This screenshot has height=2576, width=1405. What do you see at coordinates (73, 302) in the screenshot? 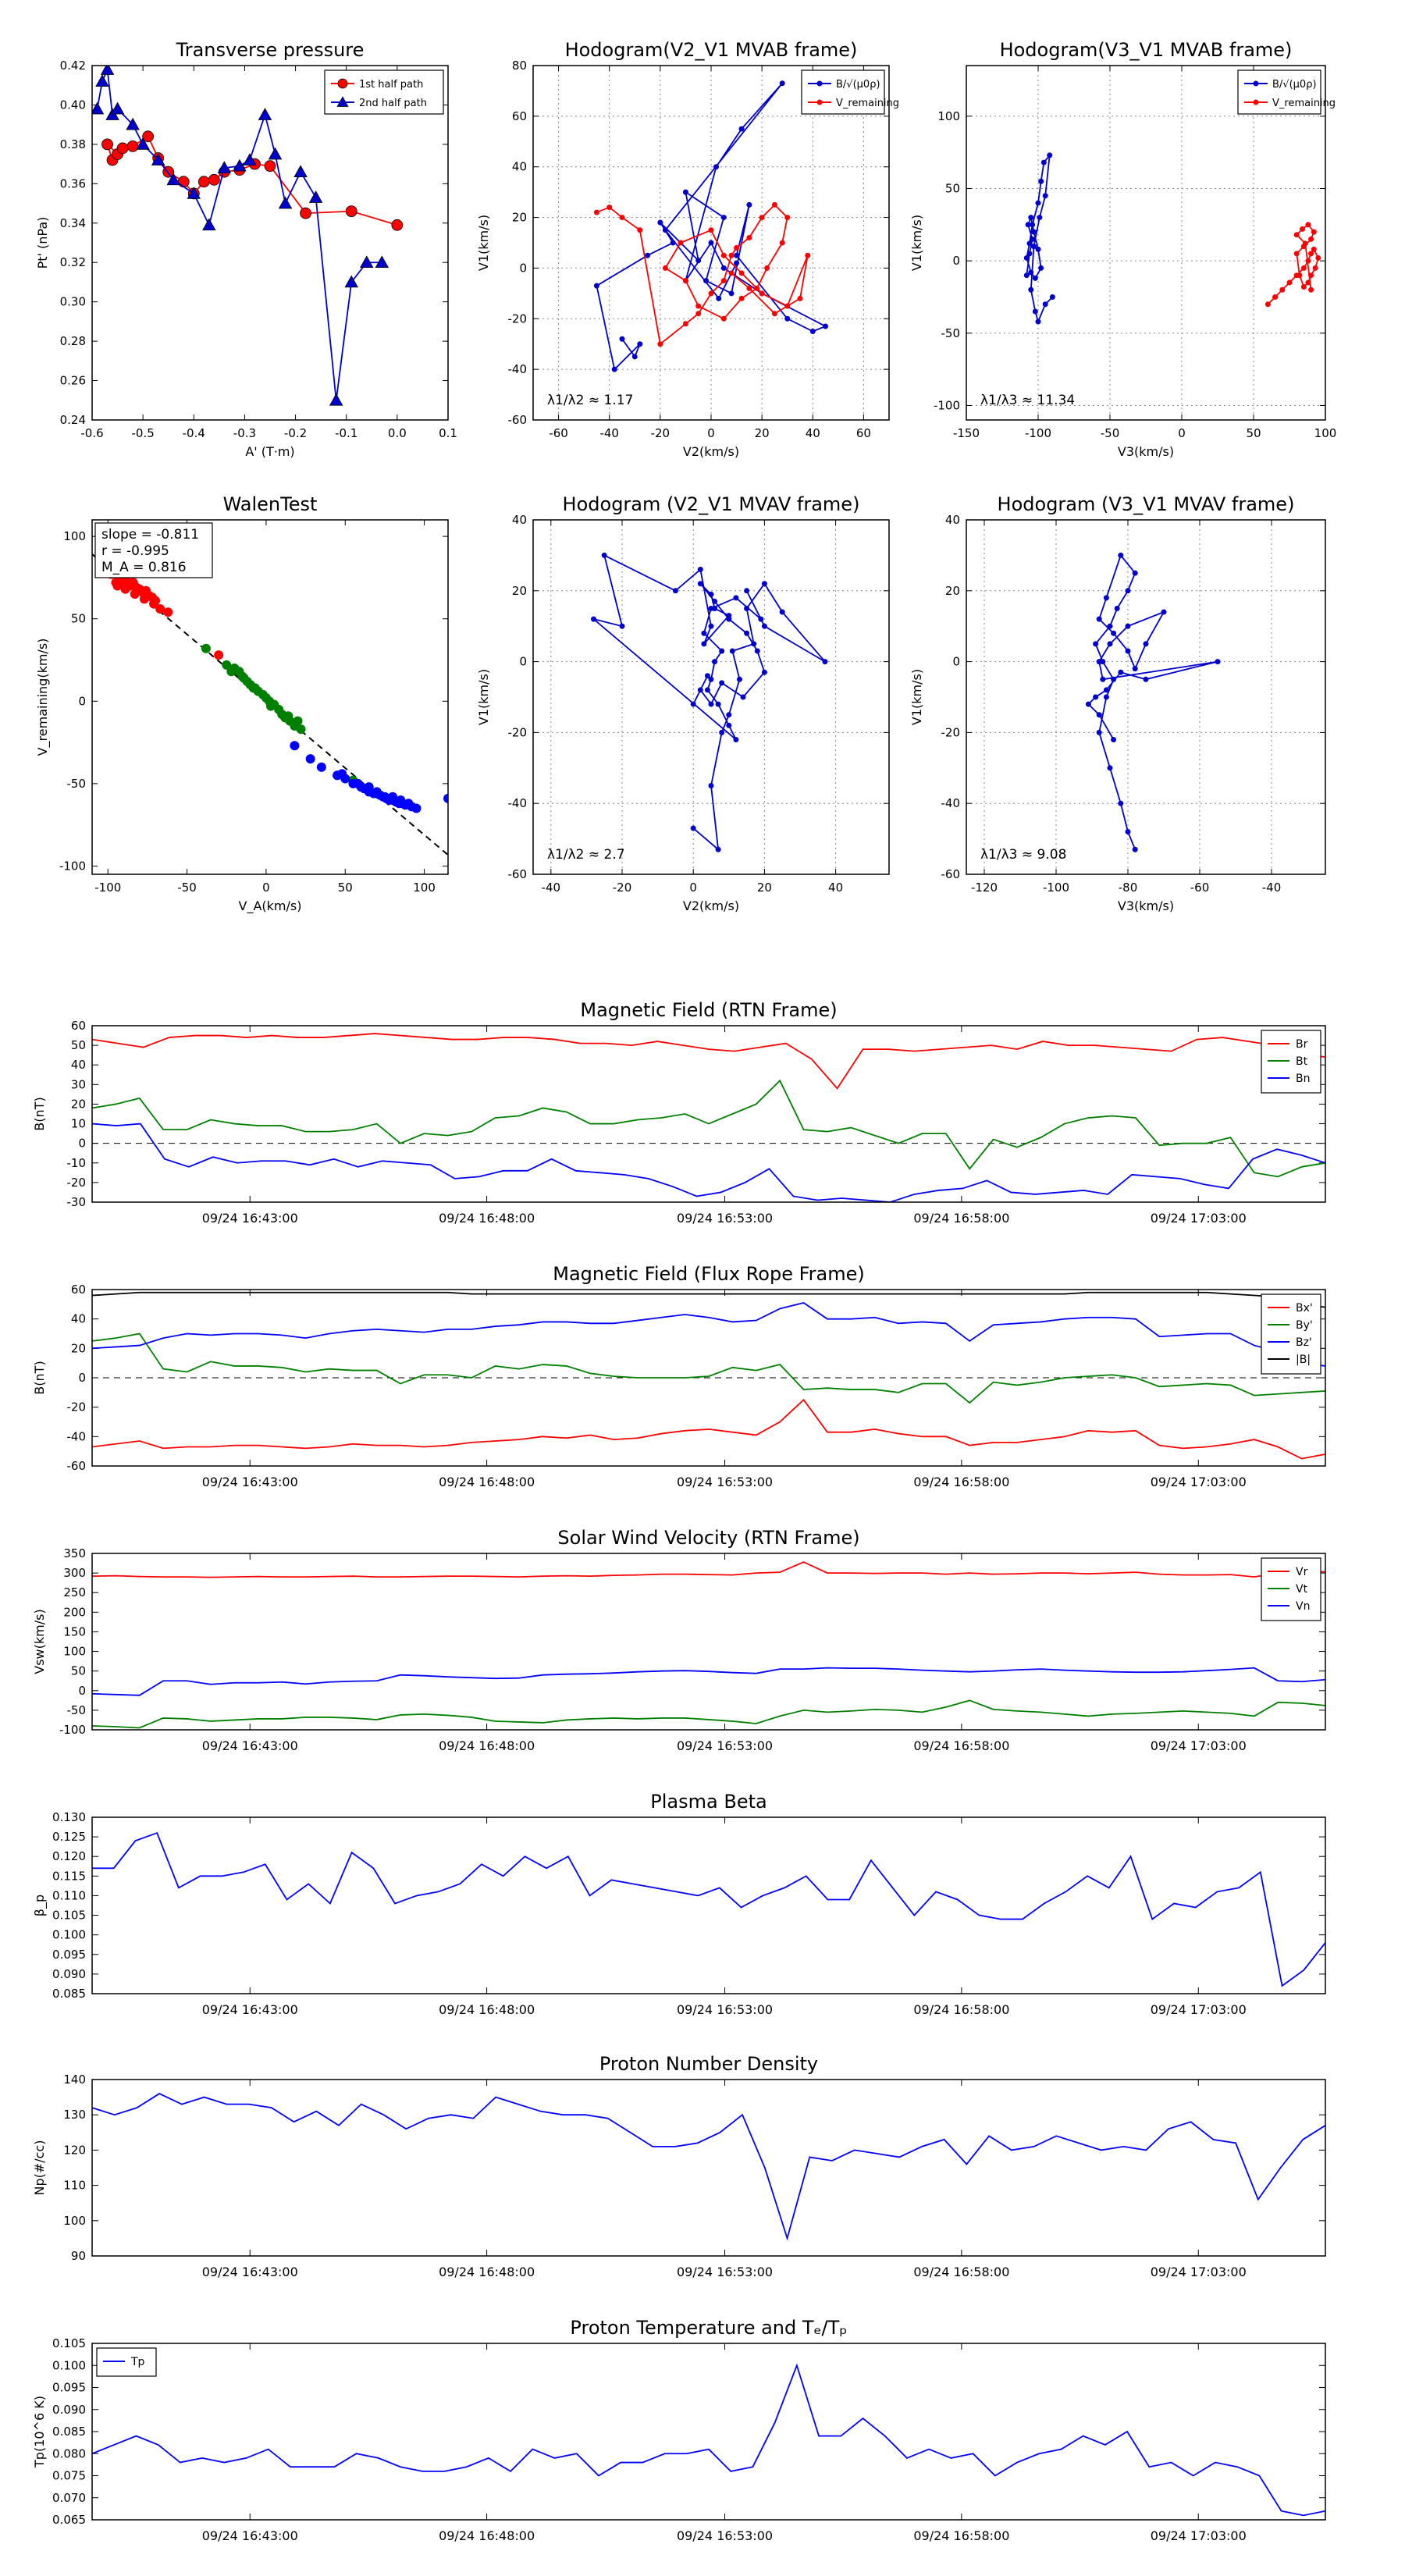
I see `y-tick-label: 0.30` at bounding box center [73, 302].